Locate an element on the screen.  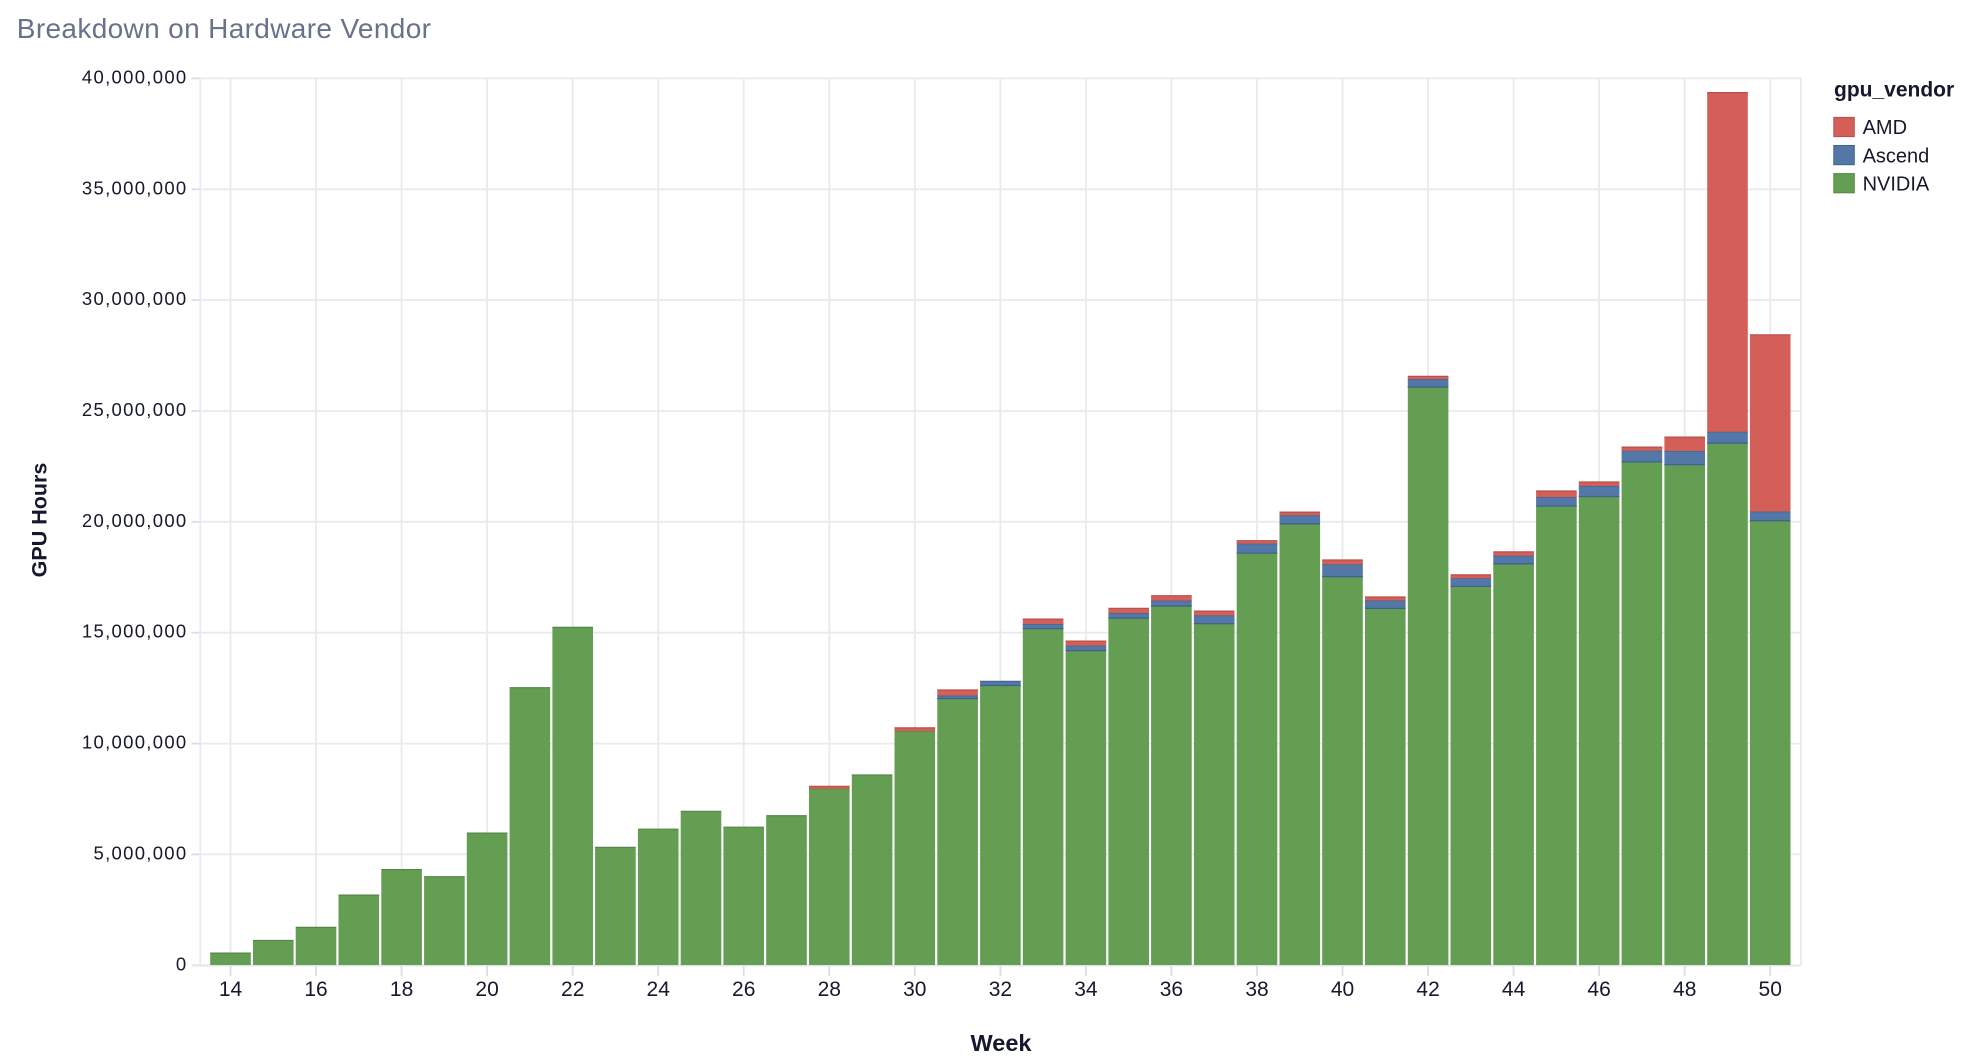
svg-text: 44 is located at coordinates (1514, 989).